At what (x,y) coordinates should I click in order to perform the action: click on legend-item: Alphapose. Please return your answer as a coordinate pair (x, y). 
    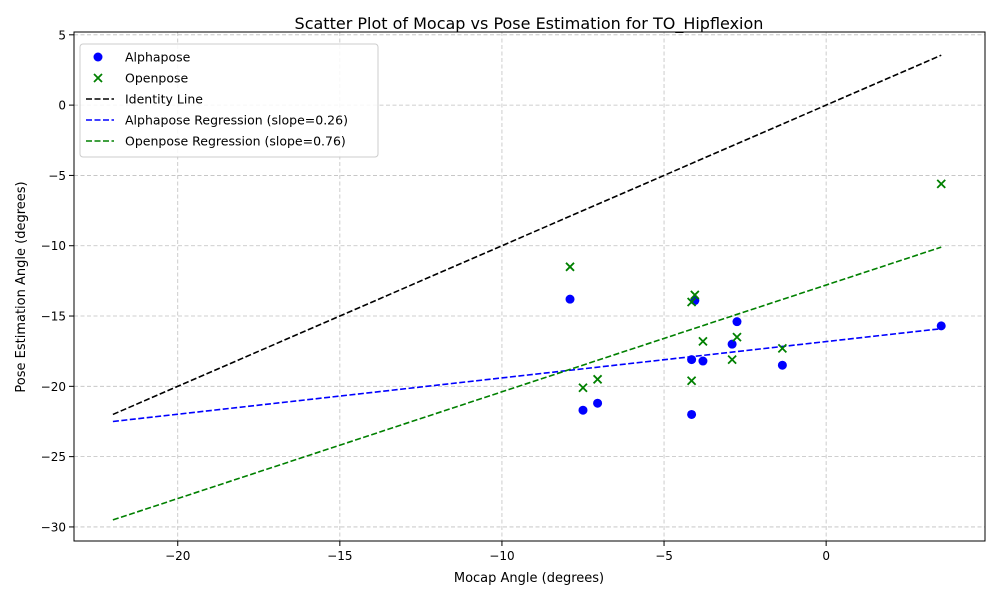
    Looking at the image, I should click on (142, 57).